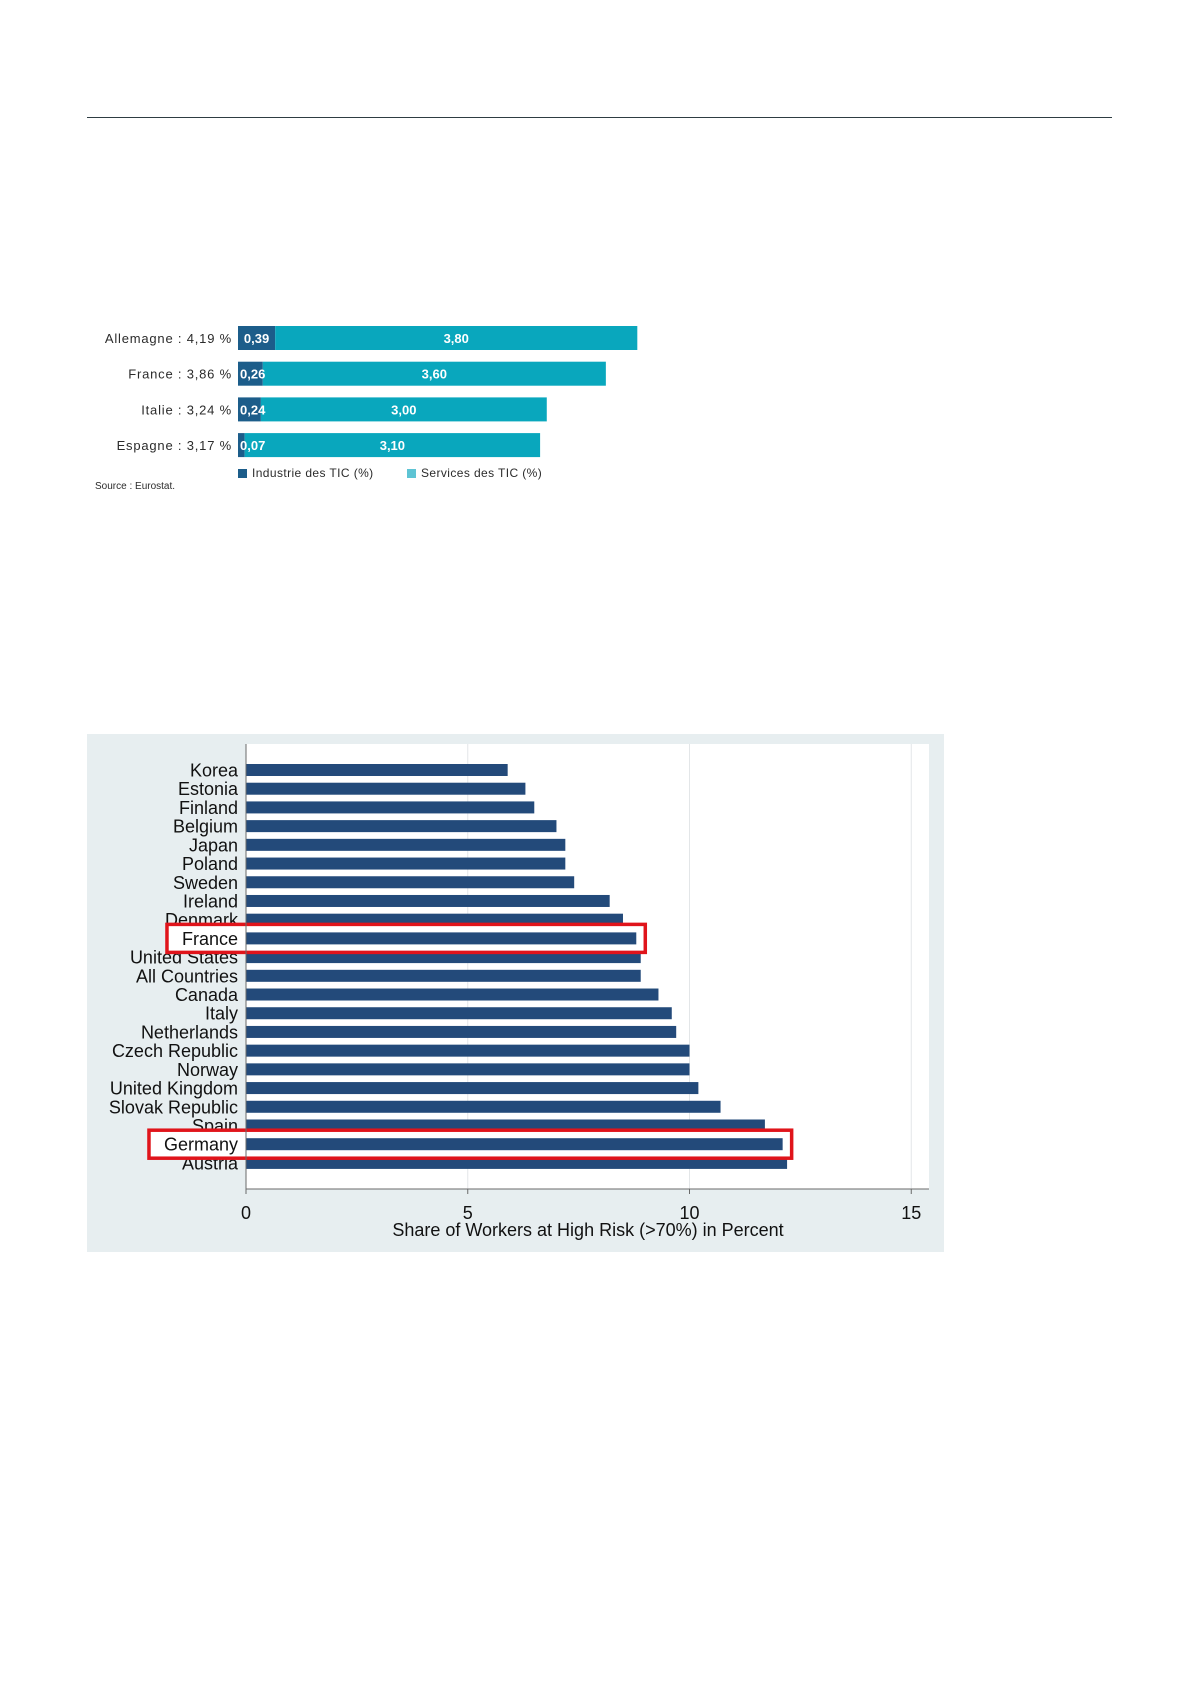 Image resolution: width=1191 pixels, height=1684 pixels. I want to click on bar-row-korea: Korea, so click(349, 771).